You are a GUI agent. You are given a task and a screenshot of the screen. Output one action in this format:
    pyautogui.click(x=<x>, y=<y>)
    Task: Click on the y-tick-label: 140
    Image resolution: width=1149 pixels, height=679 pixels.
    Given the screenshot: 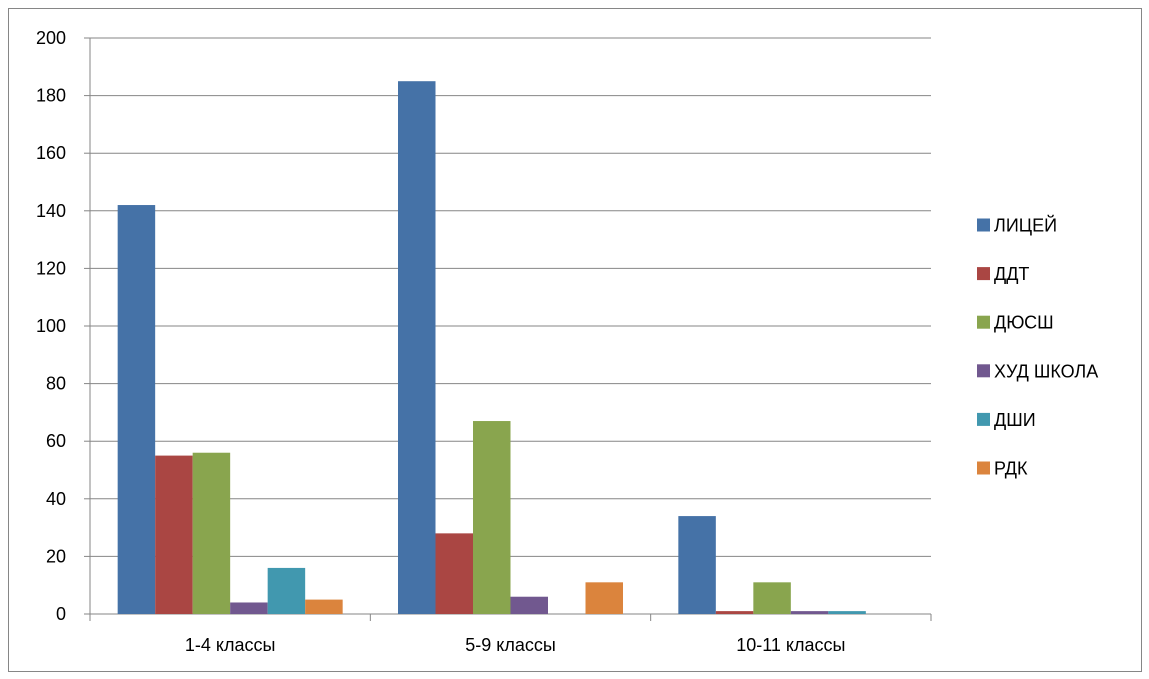 What is the action you would take?
    pyautogui.click(x=51, y=211)
    